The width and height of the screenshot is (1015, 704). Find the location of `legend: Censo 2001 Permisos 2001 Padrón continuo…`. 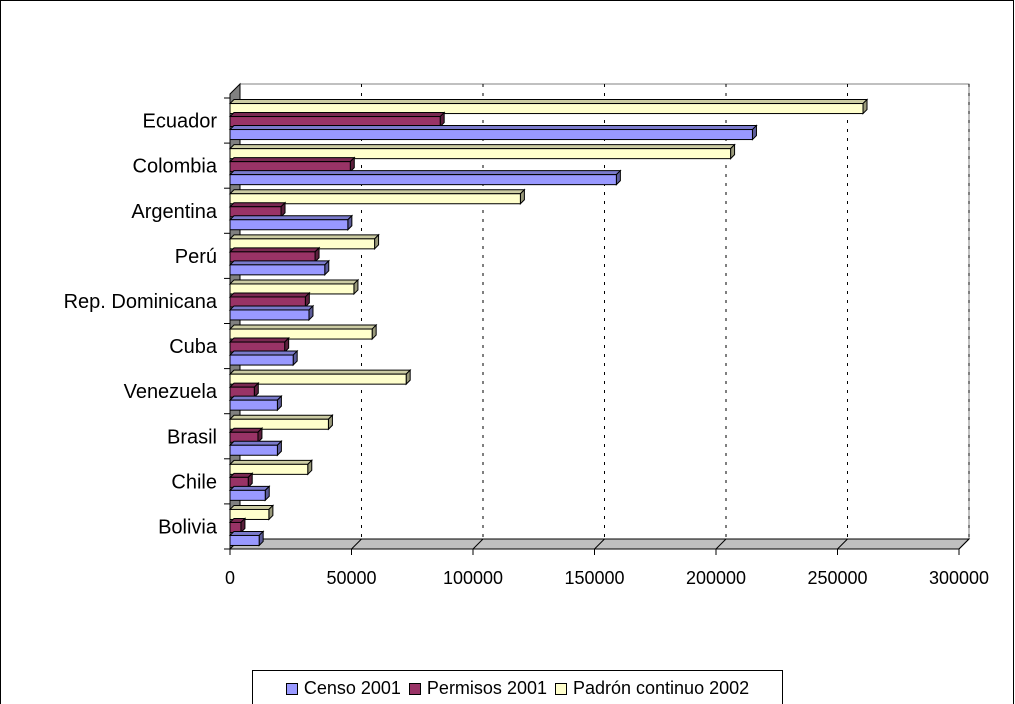

legend: Censo 2001 Permisos 2001 Padrón continuo… is located at coordinates (517, 687).